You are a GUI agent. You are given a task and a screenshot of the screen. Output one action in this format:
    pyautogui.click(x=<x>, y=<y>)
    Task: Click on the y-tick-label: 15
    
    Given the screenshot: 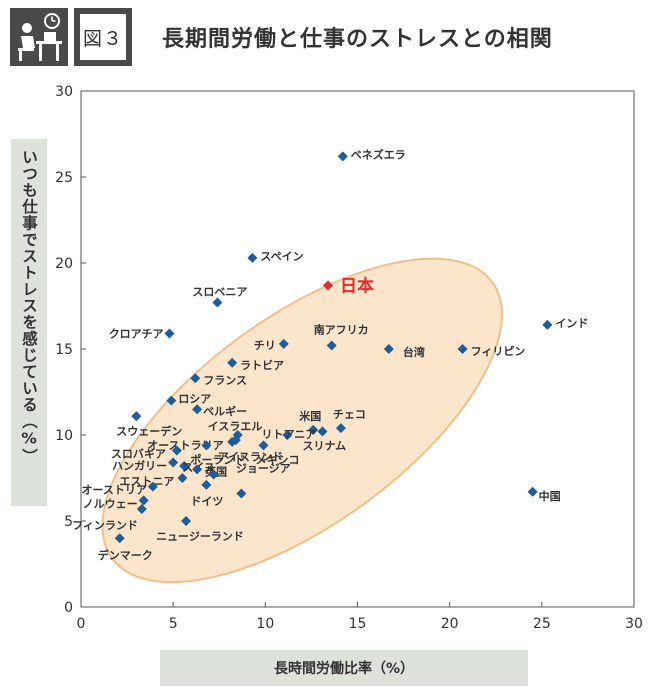 What is the action you would take?
    pyautogui.click(x=64, y=350)
    